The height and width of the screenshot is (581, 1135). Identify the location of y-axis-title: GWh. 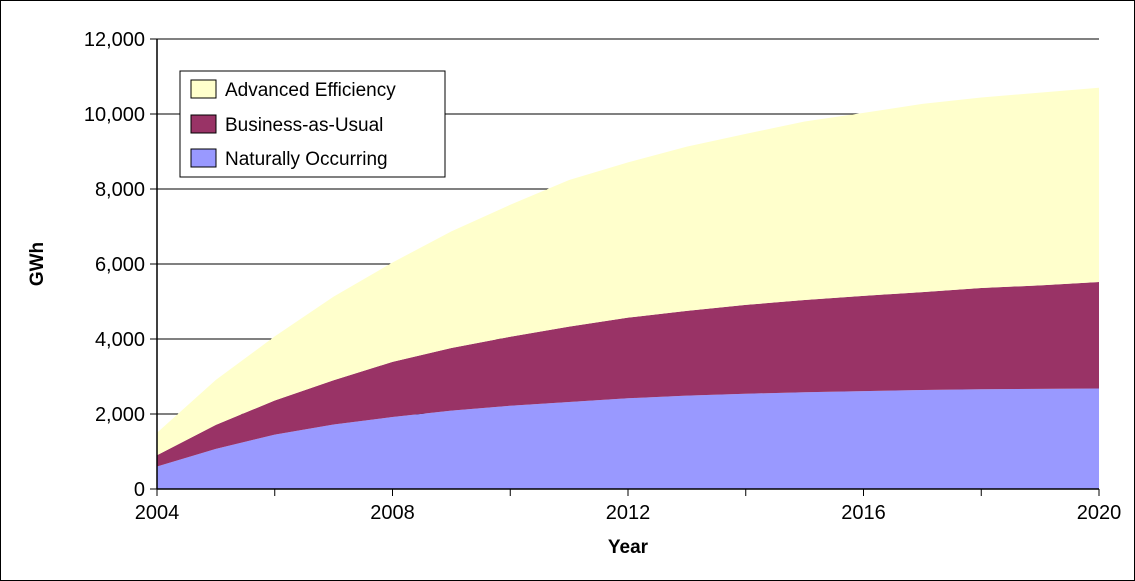
(37, 264).